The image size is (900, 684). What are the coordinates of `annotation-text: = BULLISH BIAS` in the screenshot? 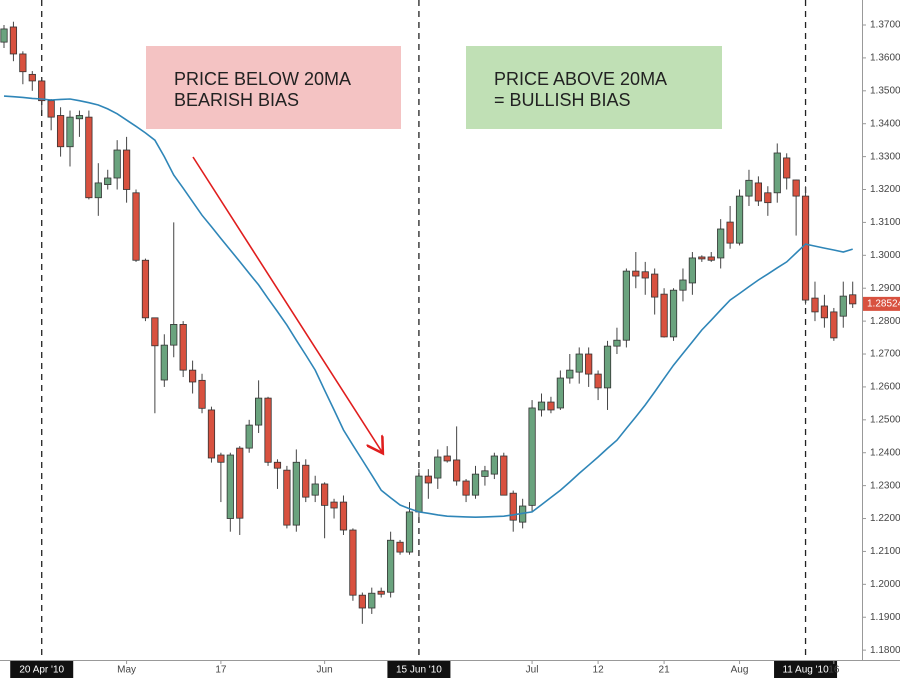 It's located at (562, 100).